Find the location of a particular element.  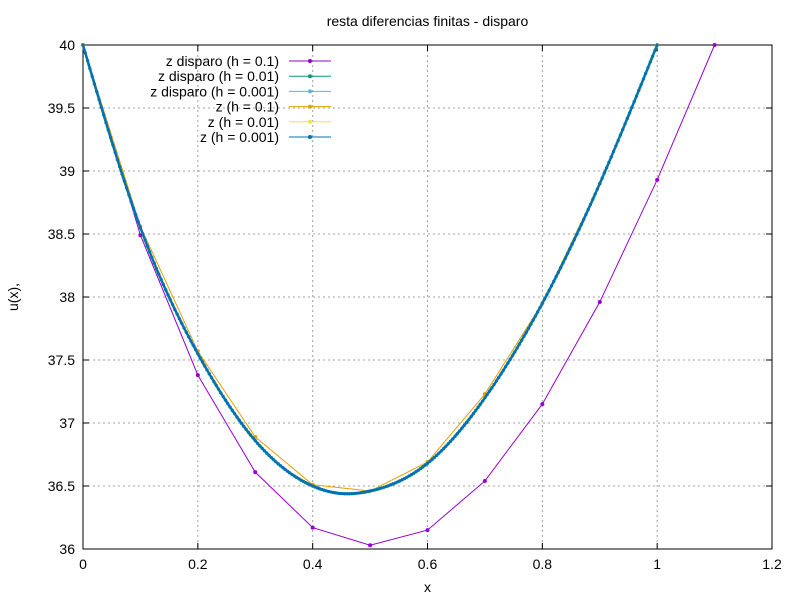

chart-title: resta diferencias finitas - disparo is located at coordinates (428, 21).